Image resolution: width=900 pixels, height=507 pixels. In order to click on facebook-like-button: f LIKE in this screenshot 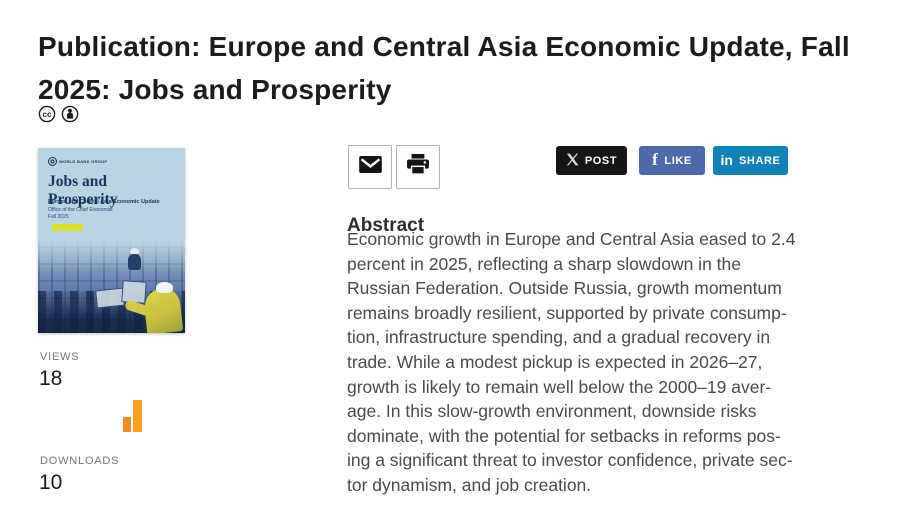, I will do `click(672, 160)`.